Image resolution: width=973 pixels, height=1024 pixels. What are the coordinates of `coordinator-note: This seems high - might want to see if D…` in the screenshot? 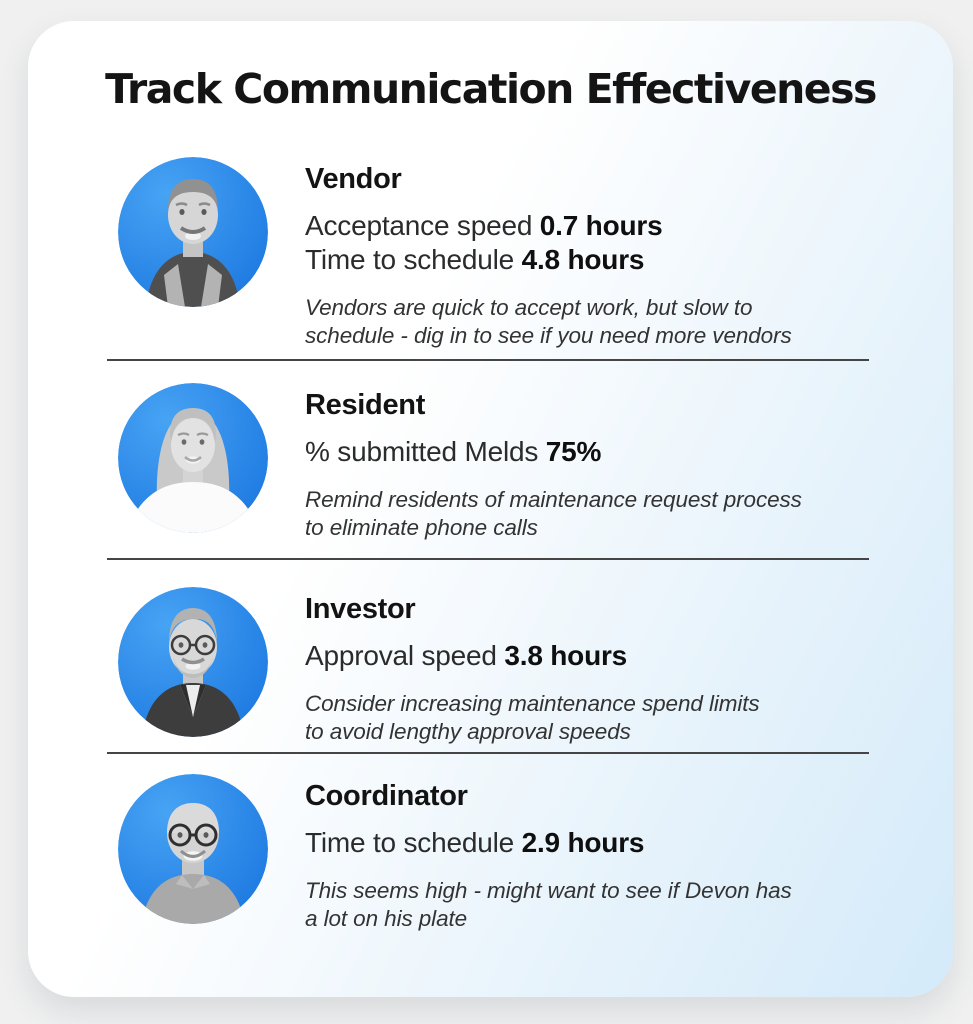 It's located at (595, 905).